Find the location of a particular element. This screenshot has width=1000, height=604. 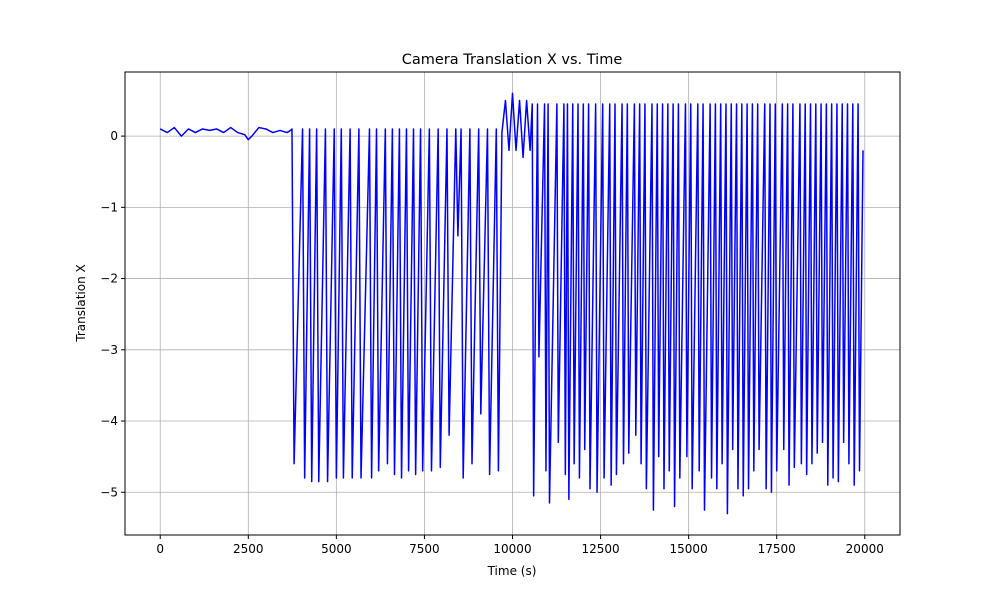

y-tick-label: 0 is located at coordinates (114, 136).